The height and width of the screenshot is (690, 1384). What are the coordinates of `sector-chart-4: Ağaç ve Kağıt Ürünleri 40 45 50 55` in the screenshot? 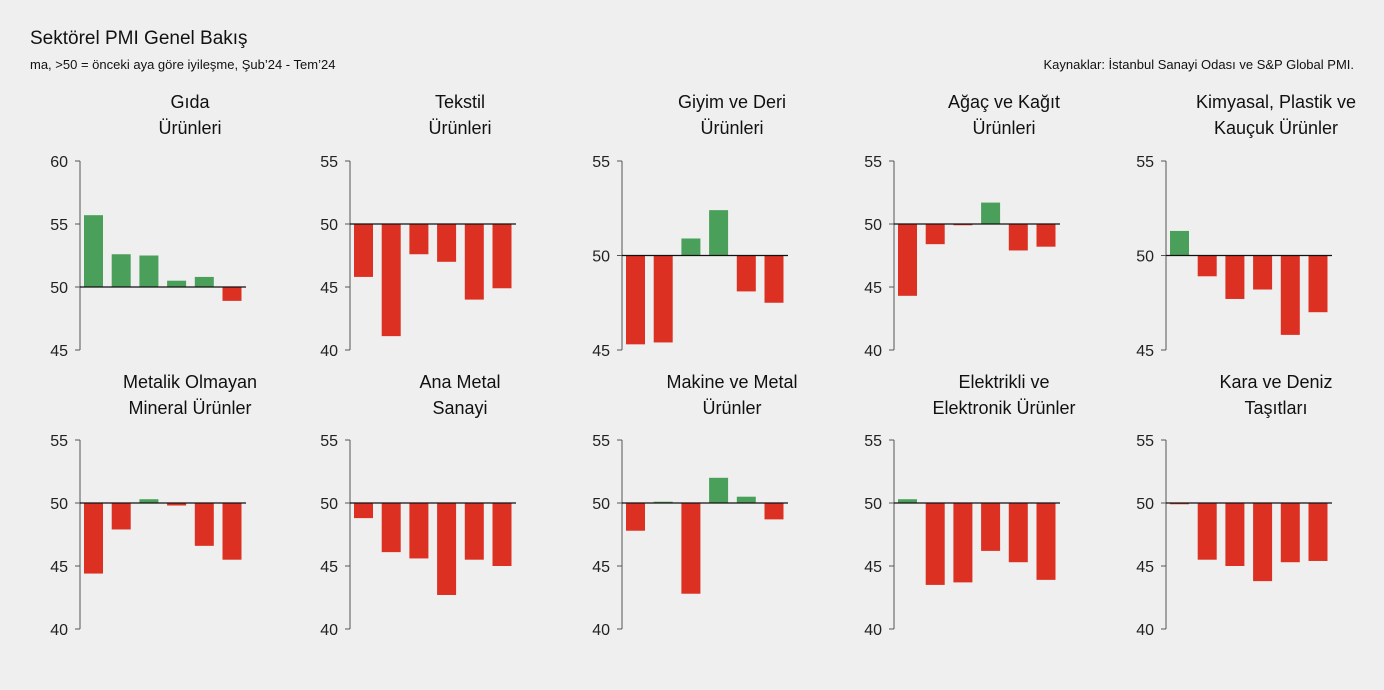 It's located at (962, 226).